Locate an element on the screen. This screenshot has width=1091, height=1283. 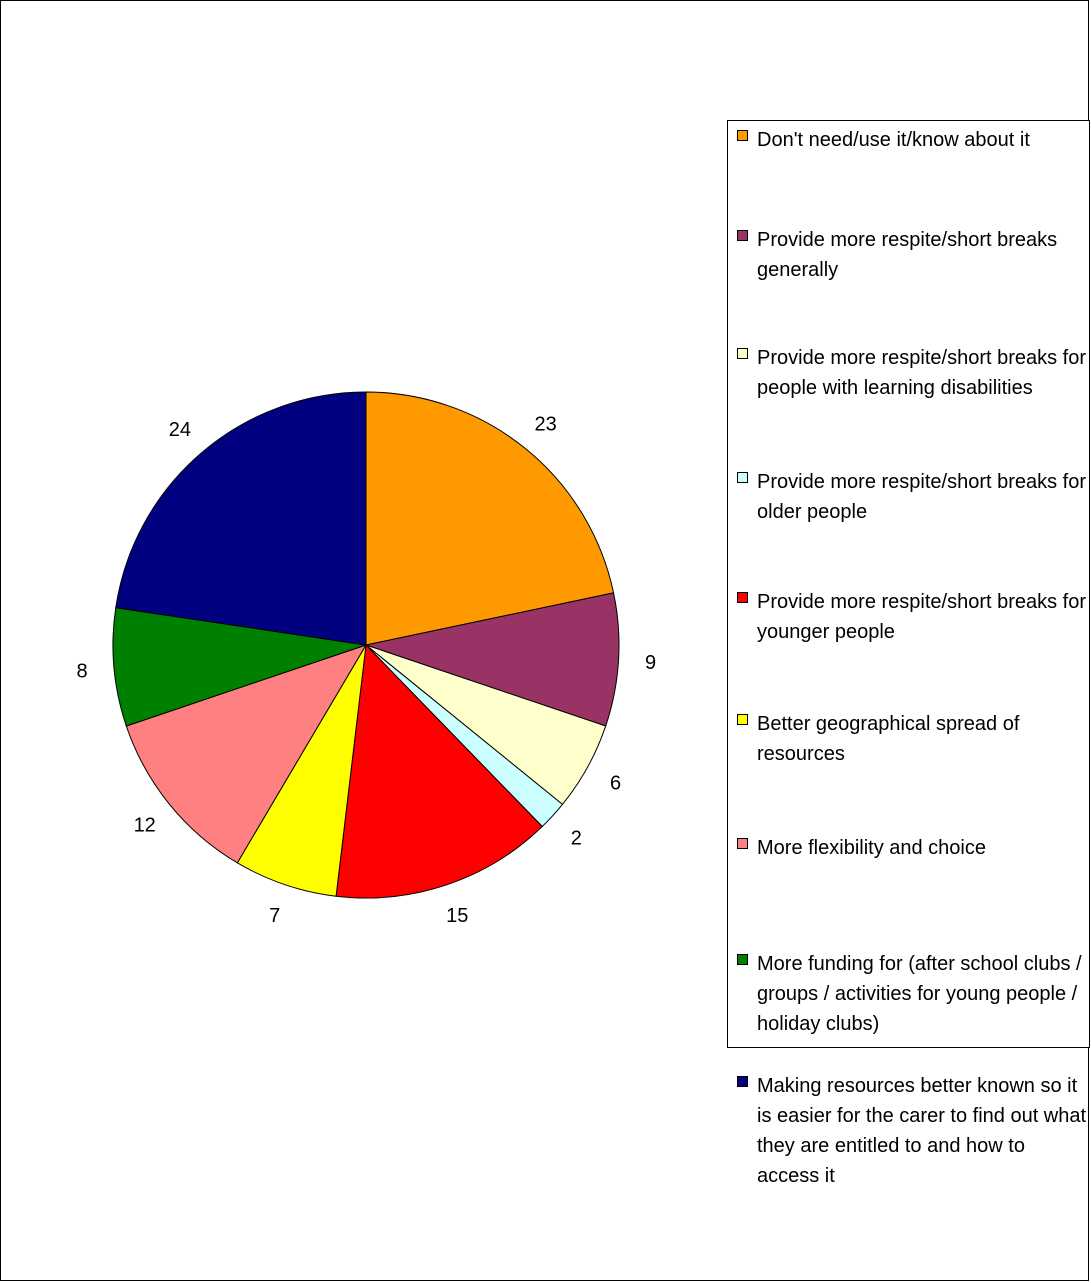
legend-label: More flexibility and choice is located at coordinates (871, 848).